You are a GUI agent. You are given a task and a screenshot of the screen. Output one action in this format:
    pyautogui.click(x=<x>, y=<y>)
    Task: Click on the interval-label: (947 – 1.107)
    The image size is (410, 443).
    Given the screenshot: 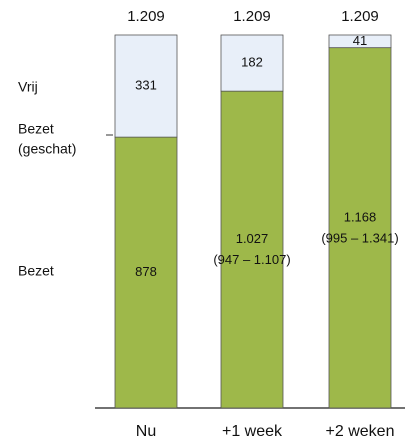 What is the action you would take?
    pyautogui.click(x=251, y=259)
    